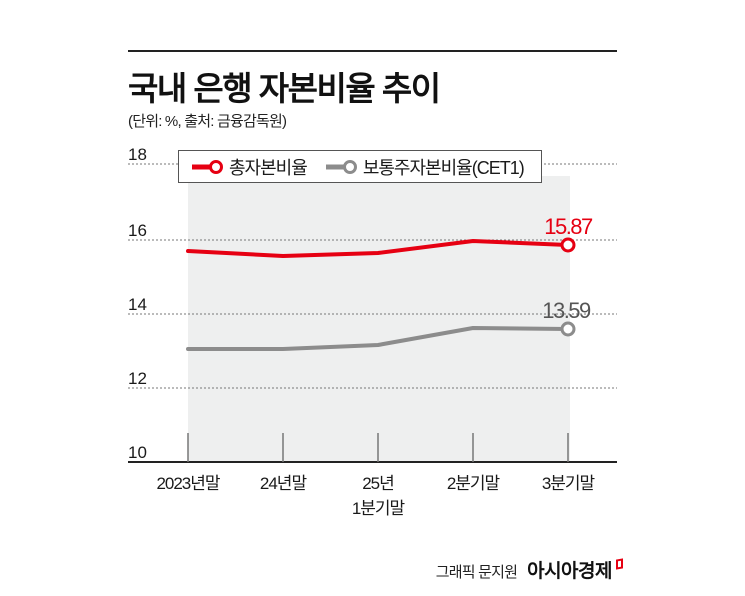  I want to click on x-ticks, so click(378, 447).